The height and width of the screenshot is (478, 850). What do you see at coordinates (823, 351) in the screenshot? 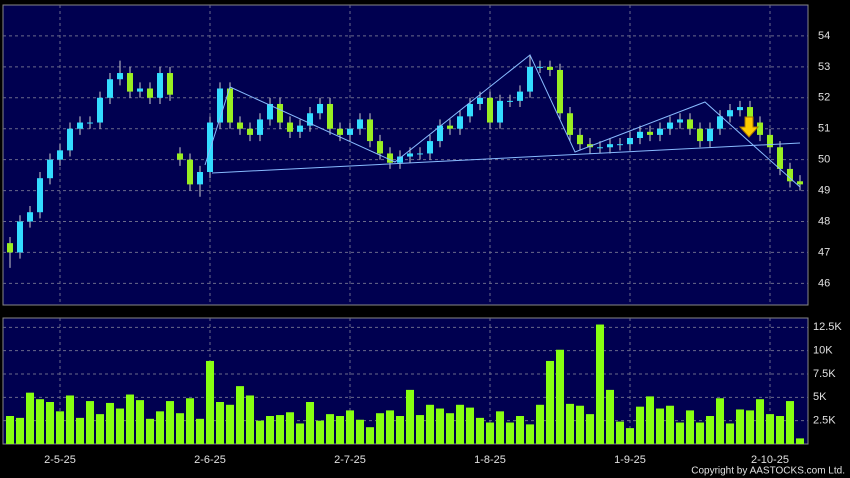
I see `y-tick-label: 10K` at bounding box center [823, 351].